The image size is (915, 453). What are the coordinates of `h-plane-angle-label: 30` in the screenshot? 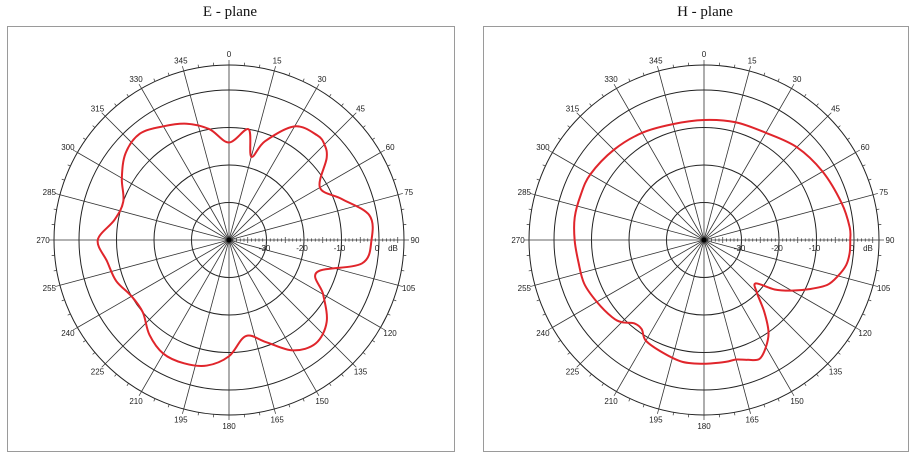 It's located at (797, 79).